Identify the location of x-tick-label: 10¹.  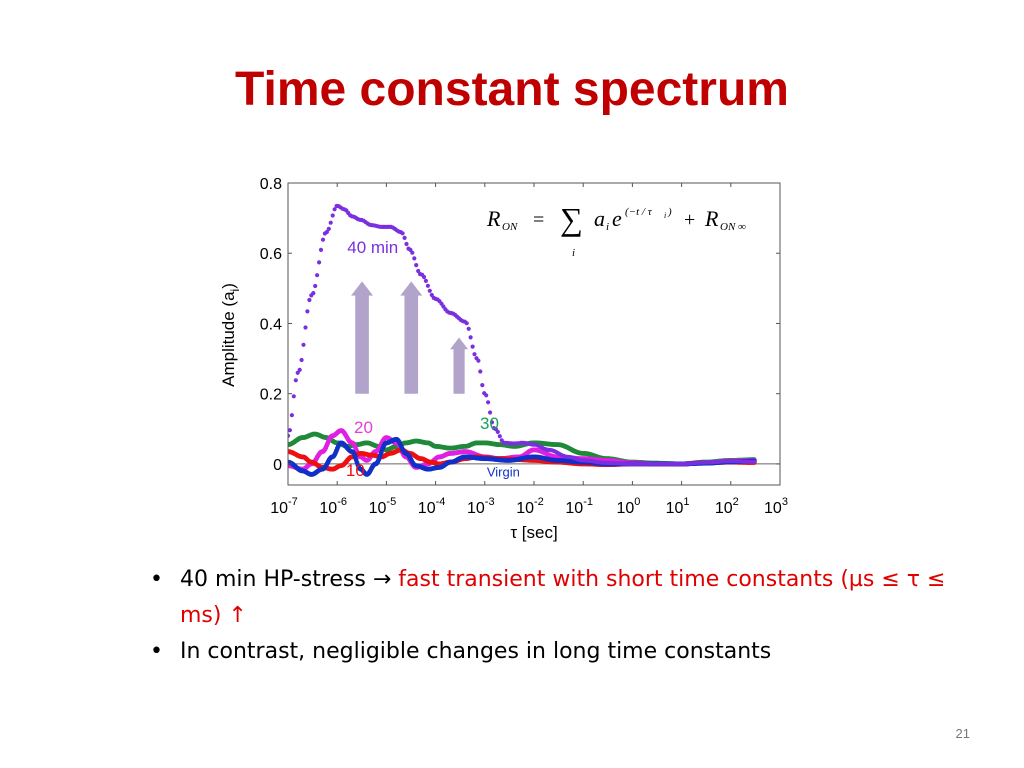
(678, 506).